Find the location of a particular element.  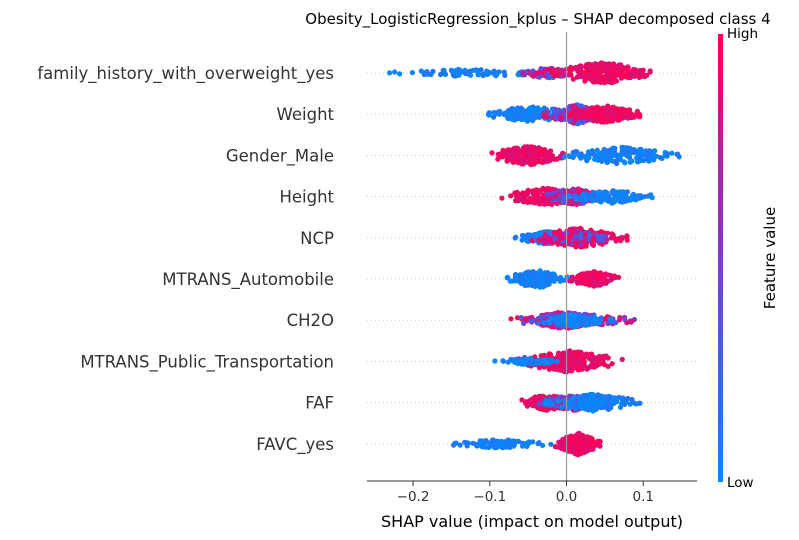

x-tick-label: 0.0 is located at coordinates (566, 497).